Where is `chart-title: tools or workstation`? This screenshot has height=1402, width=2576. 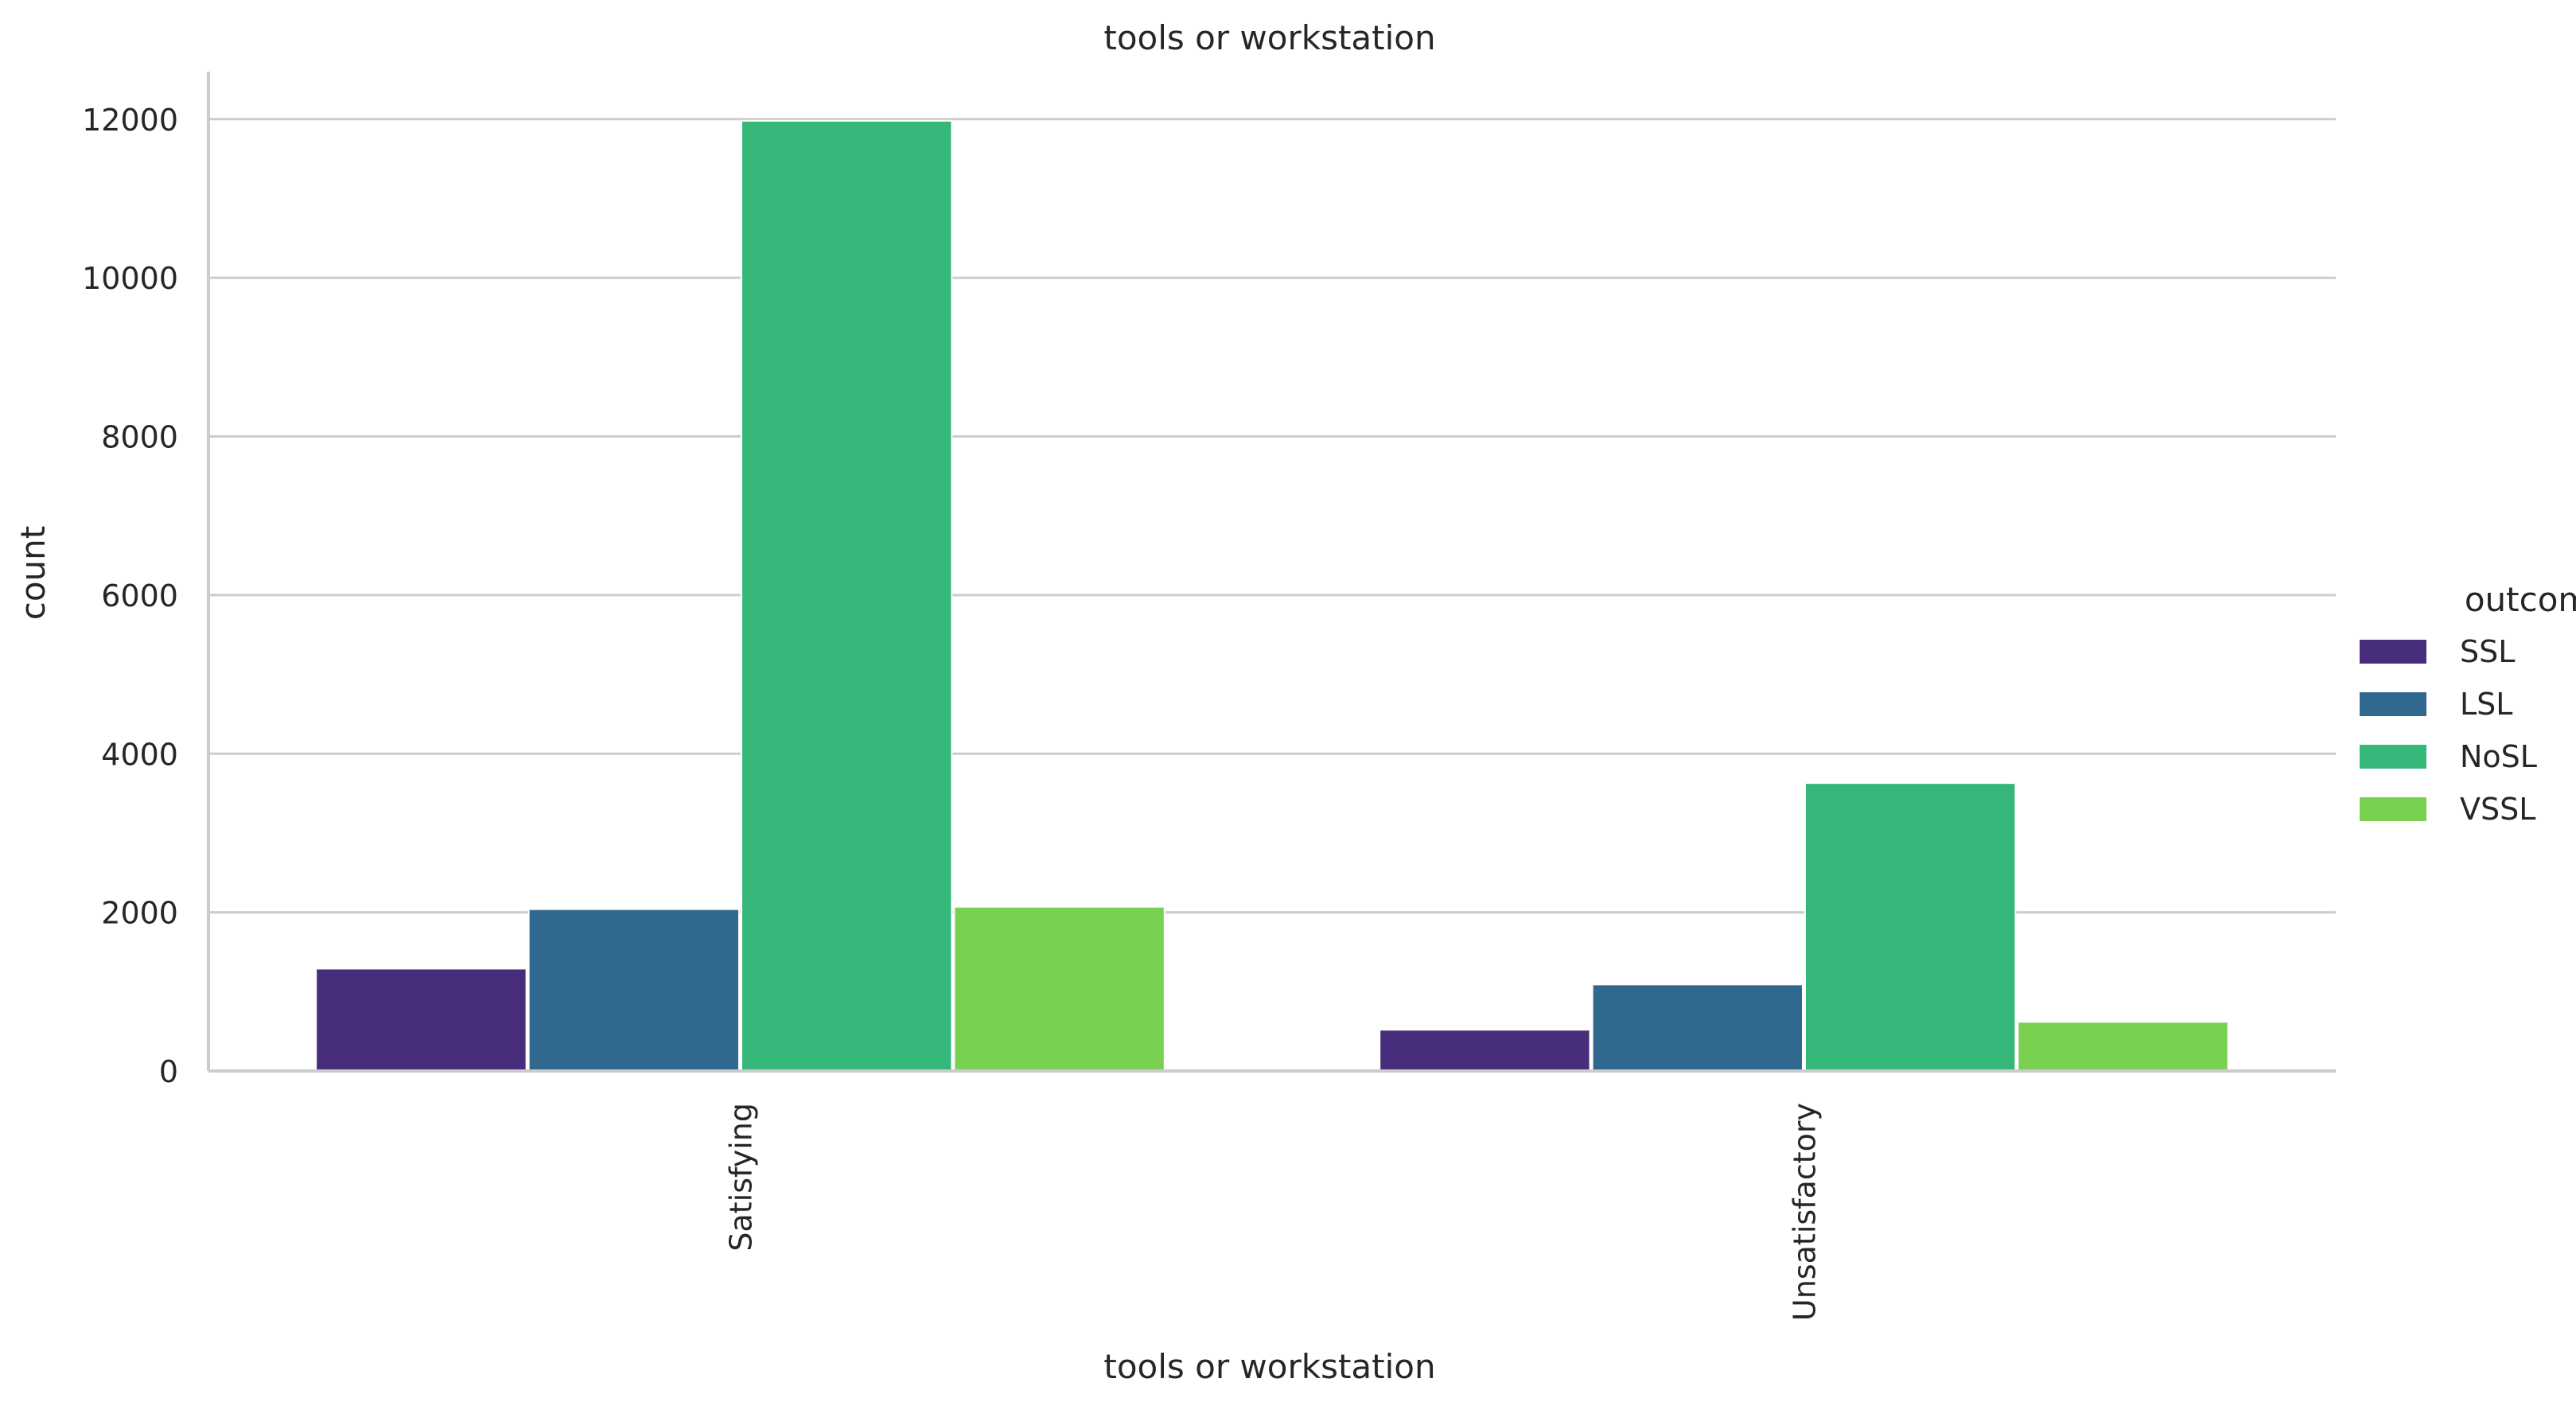
chart-title: tools or workstation is located at coordinates (1269, 37).